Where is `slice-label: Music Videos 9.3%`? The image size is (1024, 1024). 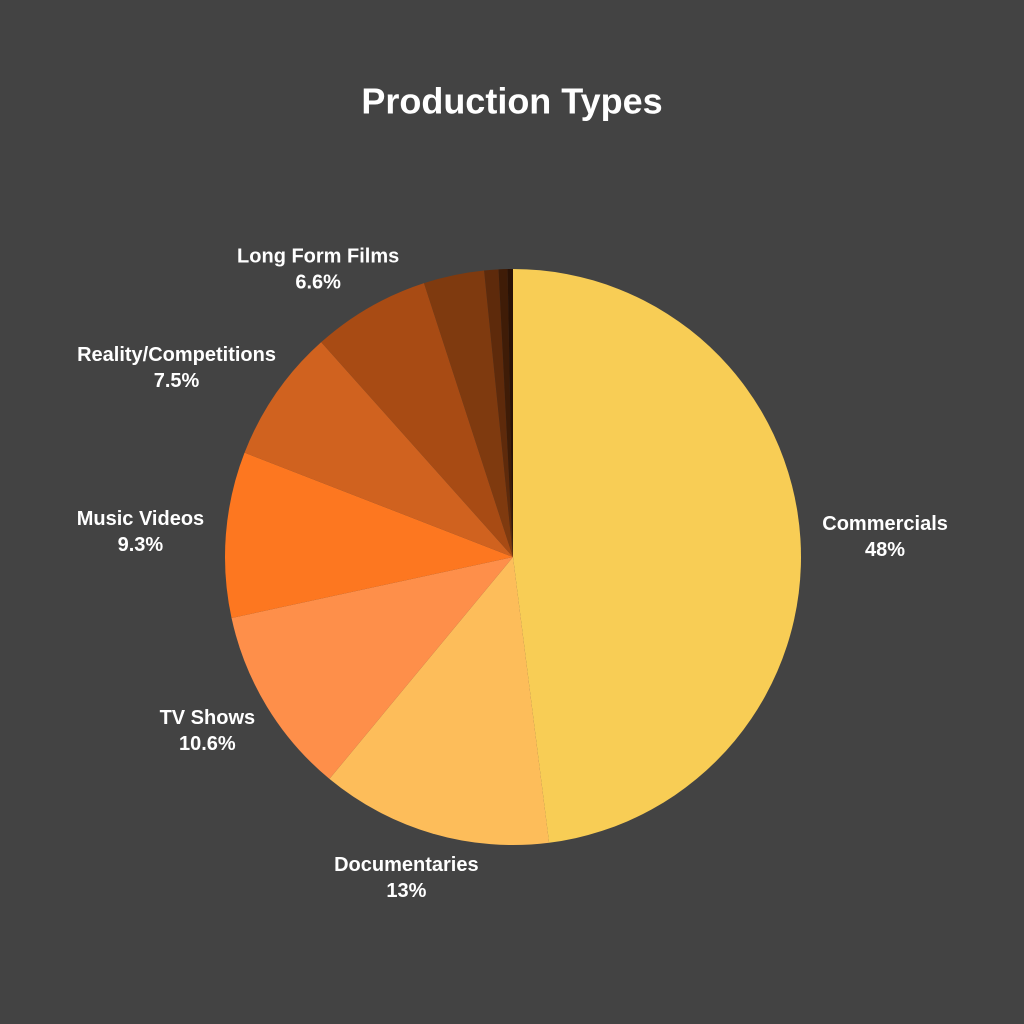
slice-label: Music Videos 9.3% is located at coordinates (140, 532).